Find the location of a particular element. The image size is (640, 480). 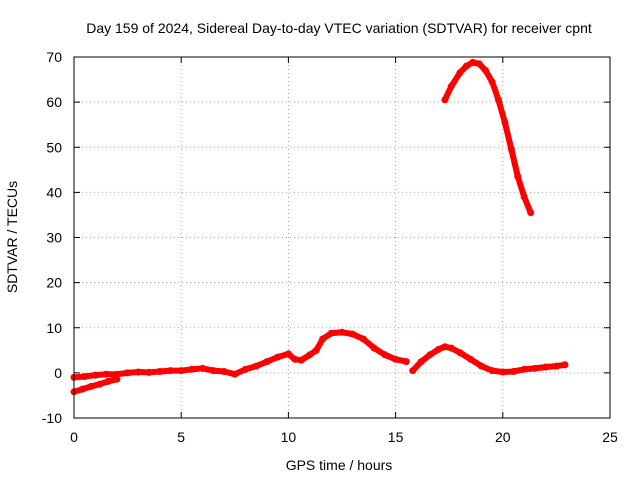

y-tick-label: 70 is located at coordinates (54, 57).